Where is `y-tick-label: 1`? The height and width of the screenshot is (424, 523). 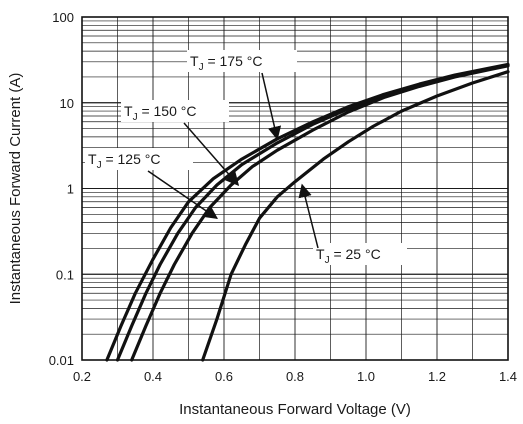
y-tick-label: 1 is located at coordinates (70, 189).